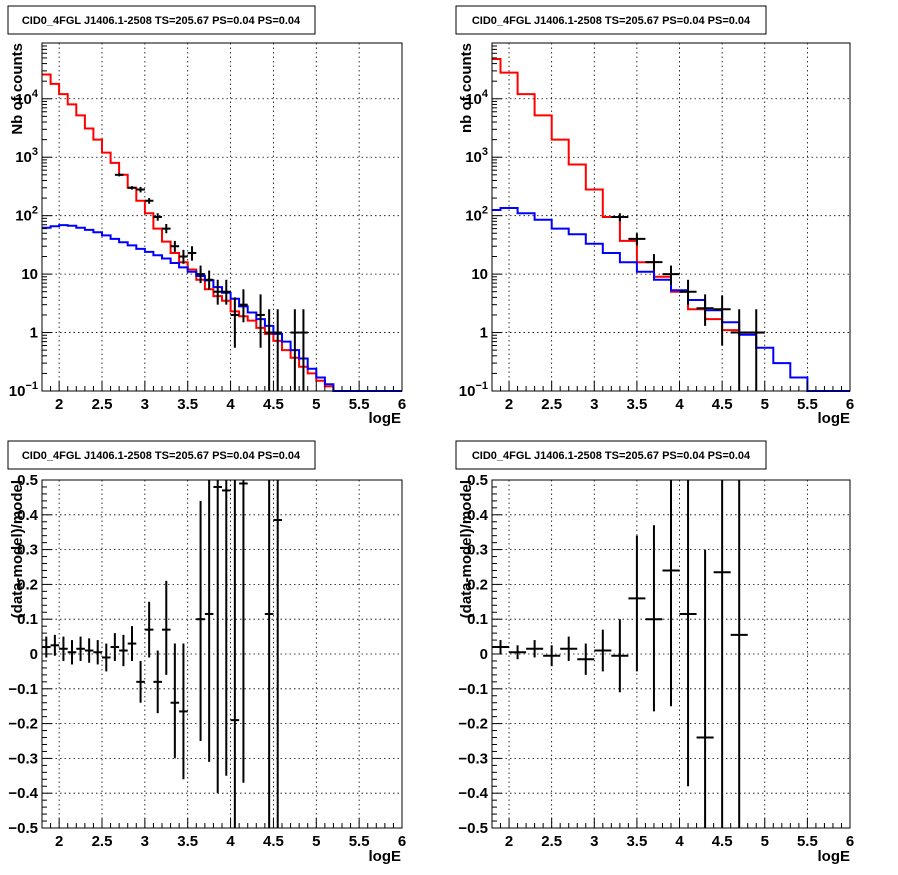 Image resolution: width=898 pixels, height=875 pixels. Describe the element at coordinates (479, 274) in the screenshot. I see `y-tick-label: 10` at that location.